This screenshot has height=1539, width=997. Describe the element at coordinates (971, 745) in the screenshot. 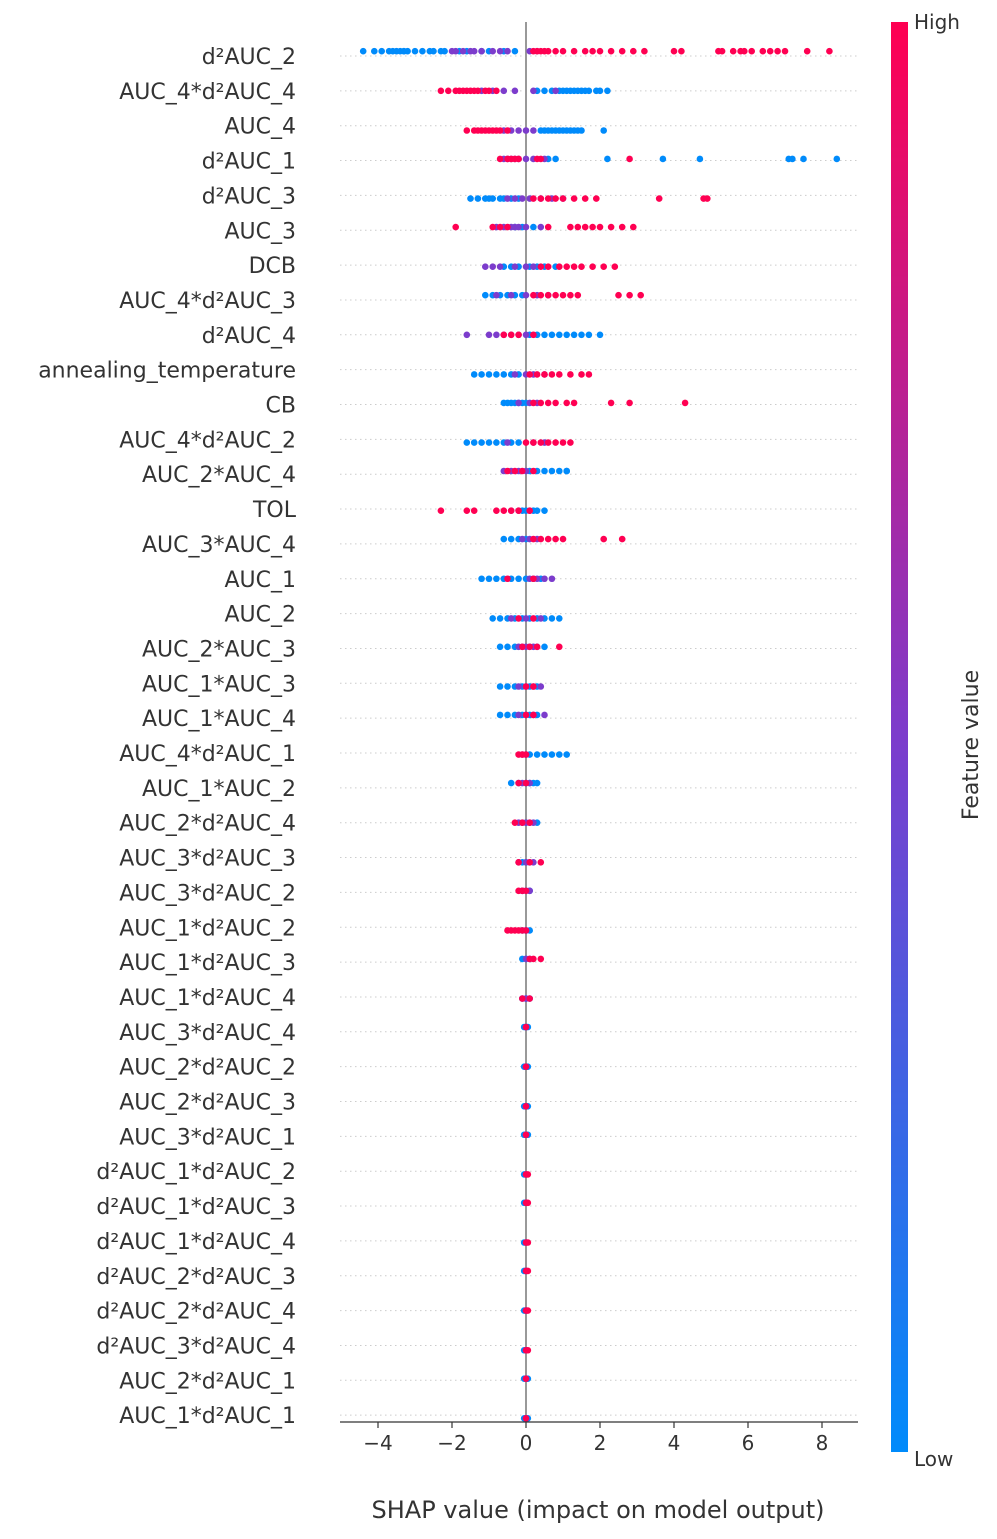

I see `colorbar-title: Feature value` at that location.